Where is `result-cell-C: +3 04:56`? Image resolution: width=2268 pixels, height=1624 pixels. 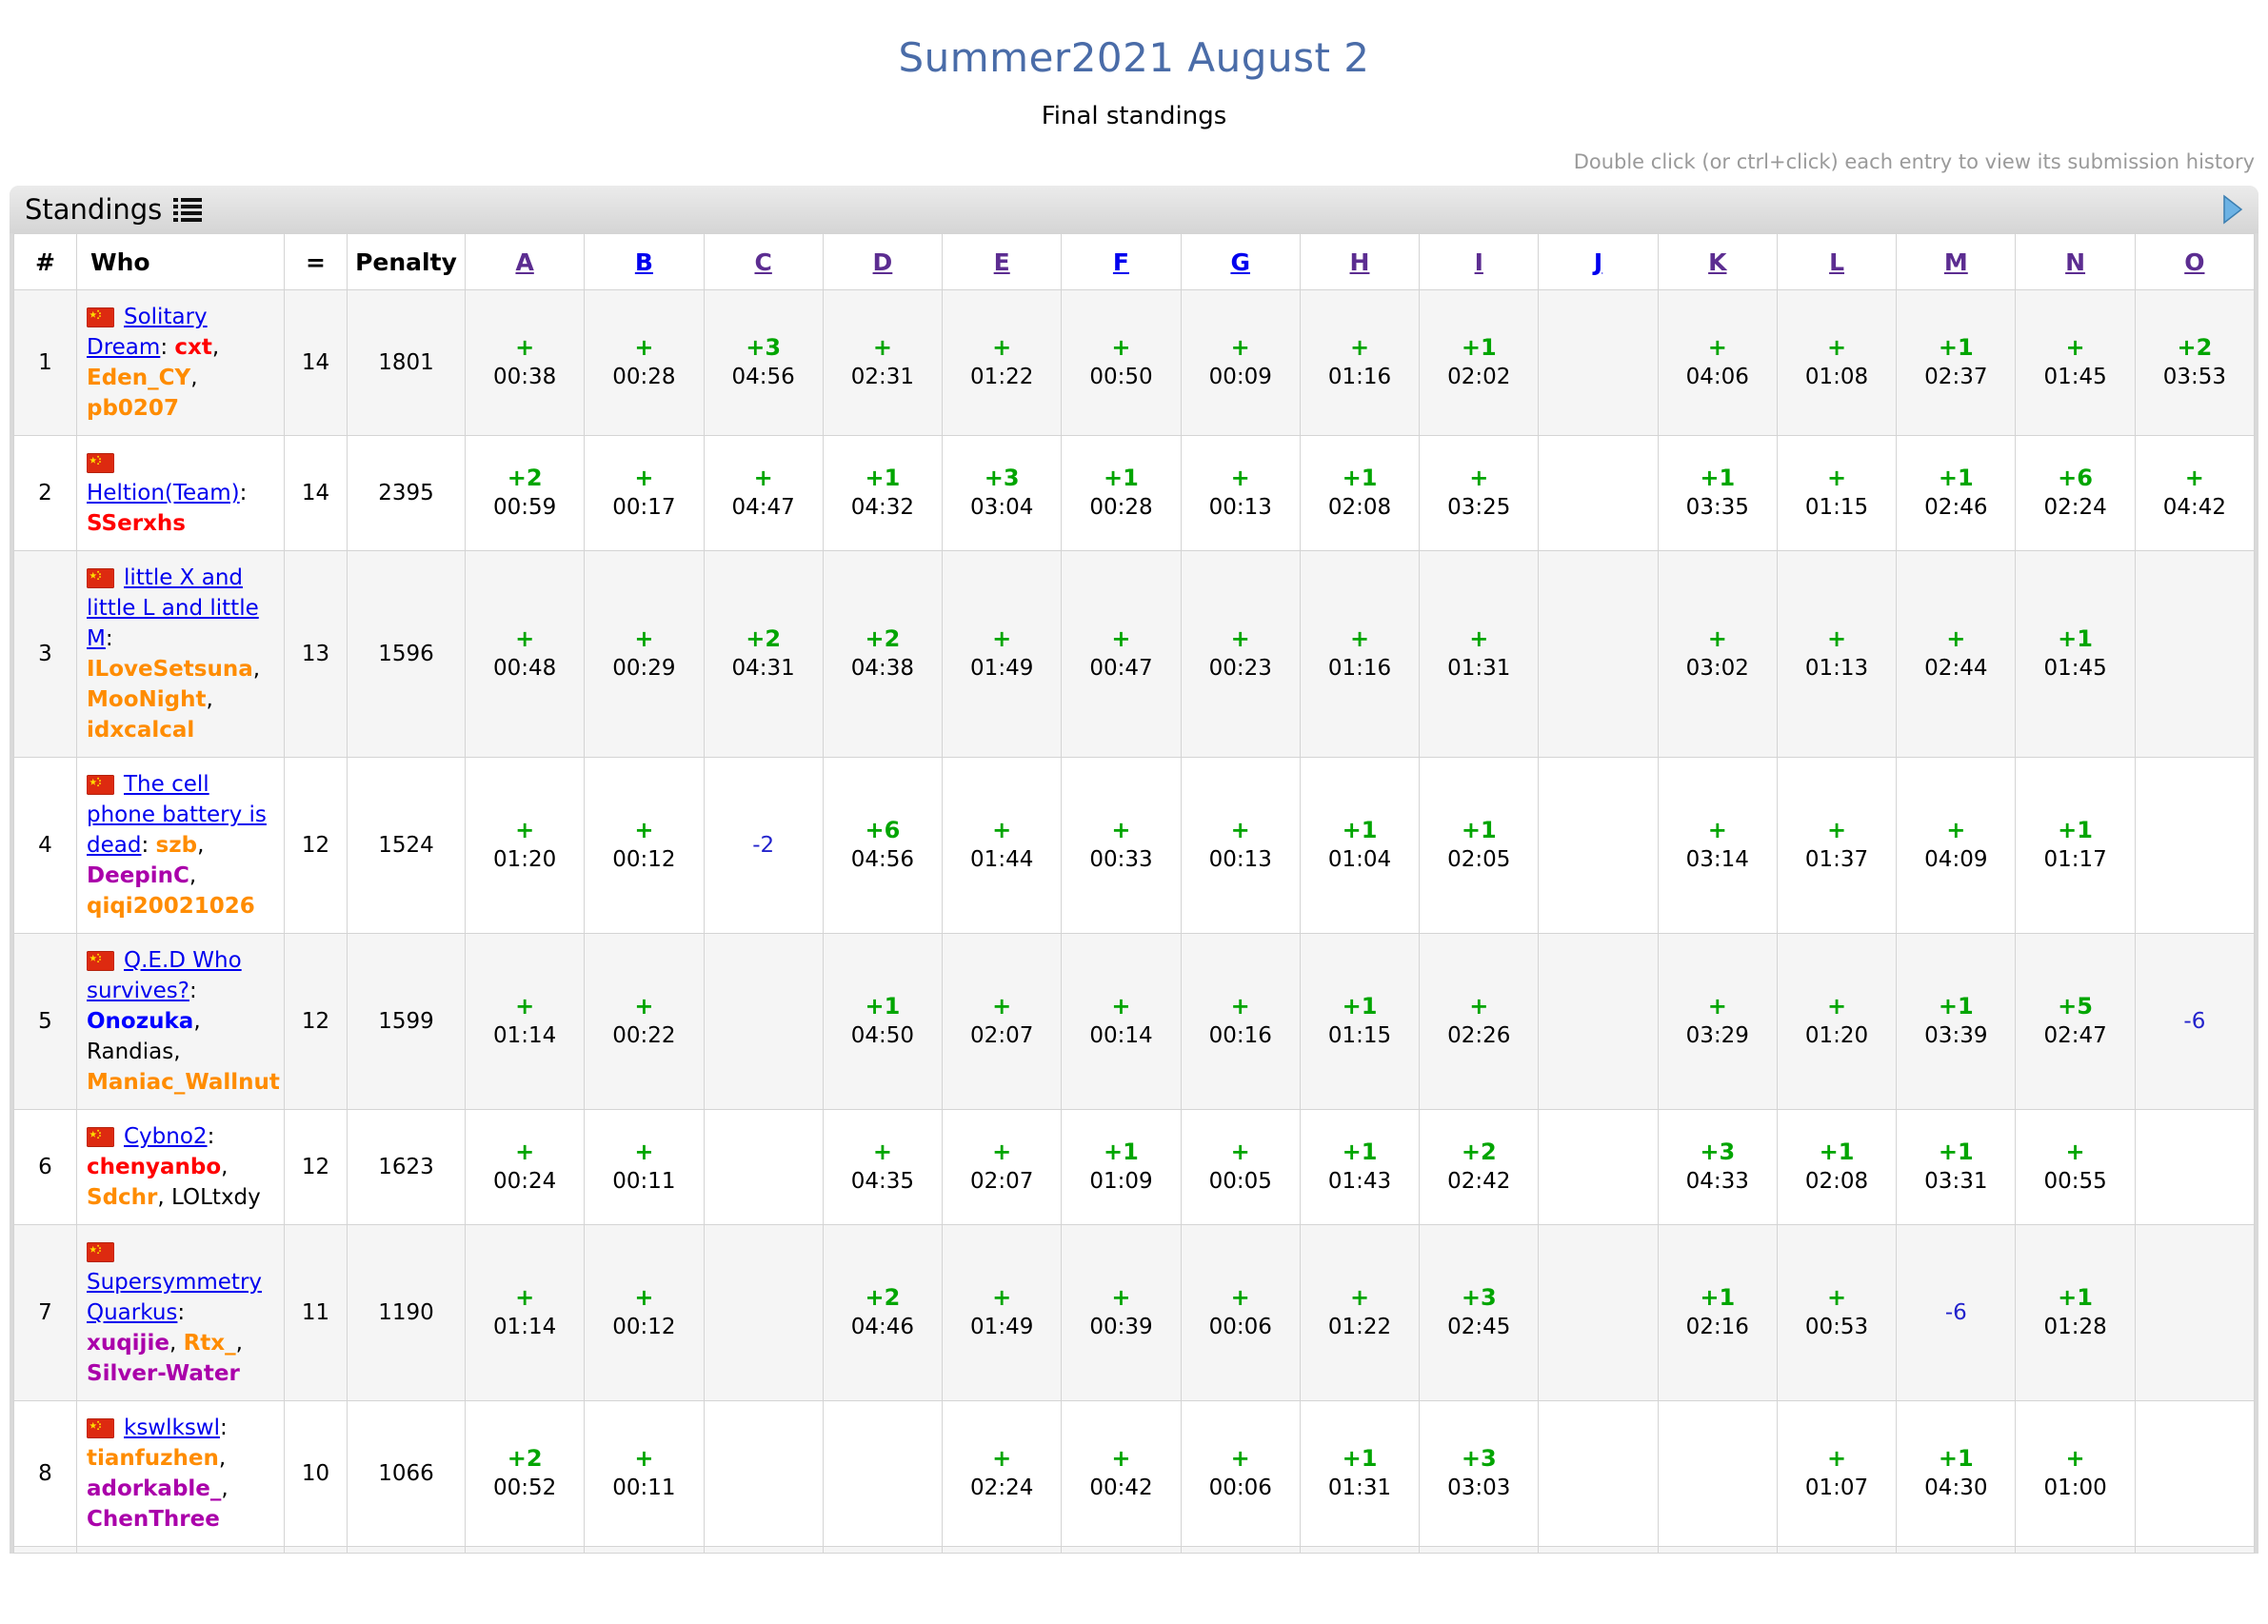
result-cell-C: +3 04:56 is located at coordinates (763, 362).